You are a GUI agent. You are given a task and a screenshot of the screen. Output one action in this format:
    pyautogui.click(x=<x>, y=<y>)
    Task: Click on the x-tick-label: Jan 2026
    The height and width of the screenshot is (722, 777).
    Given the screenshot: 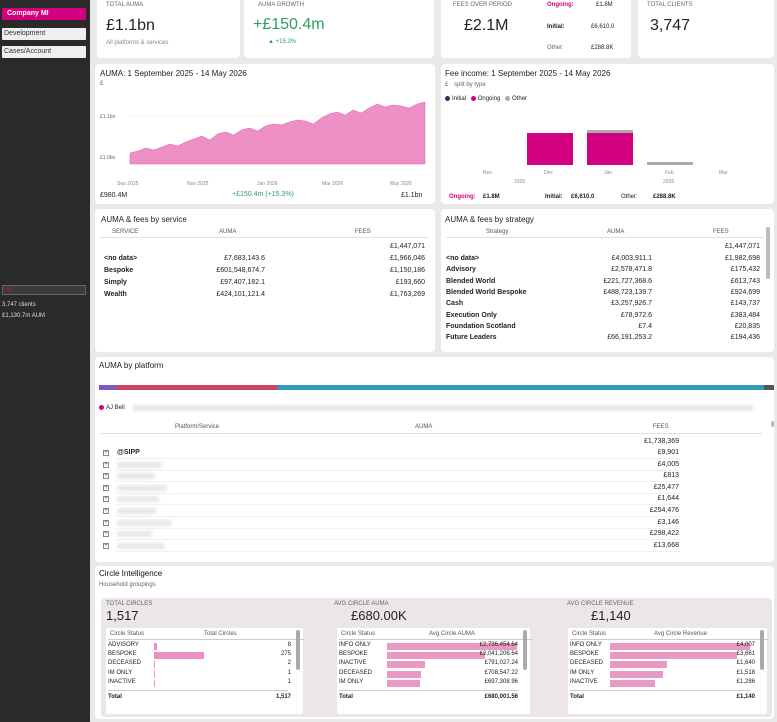 What is the action you would take?
    pyautogui.click(x=267, y=184)
    